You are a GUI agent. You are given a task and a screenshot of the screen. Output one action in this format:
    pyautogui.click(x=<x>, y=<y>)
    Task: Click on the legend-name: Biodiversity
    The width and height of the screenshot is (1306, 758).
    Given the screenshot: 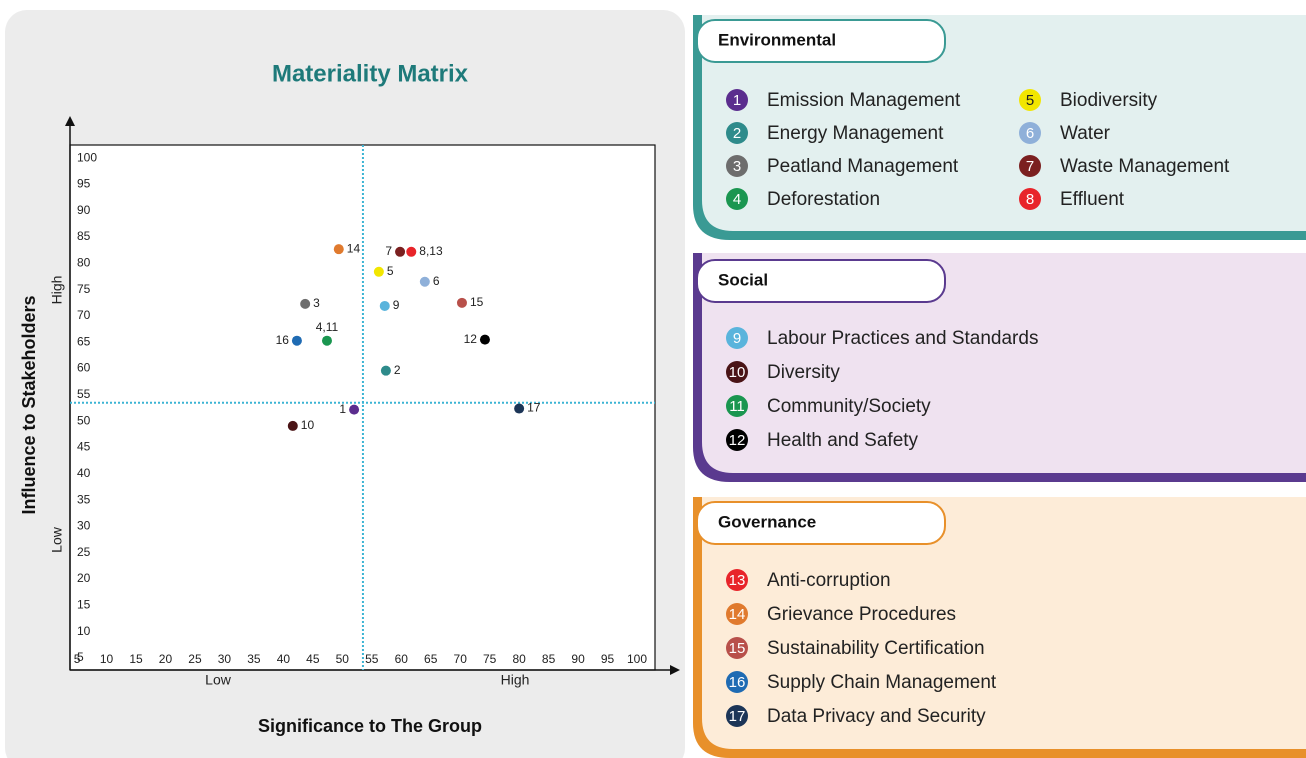 What is the action you would take?
    pyautogui.click(x=1109, y=100)
    